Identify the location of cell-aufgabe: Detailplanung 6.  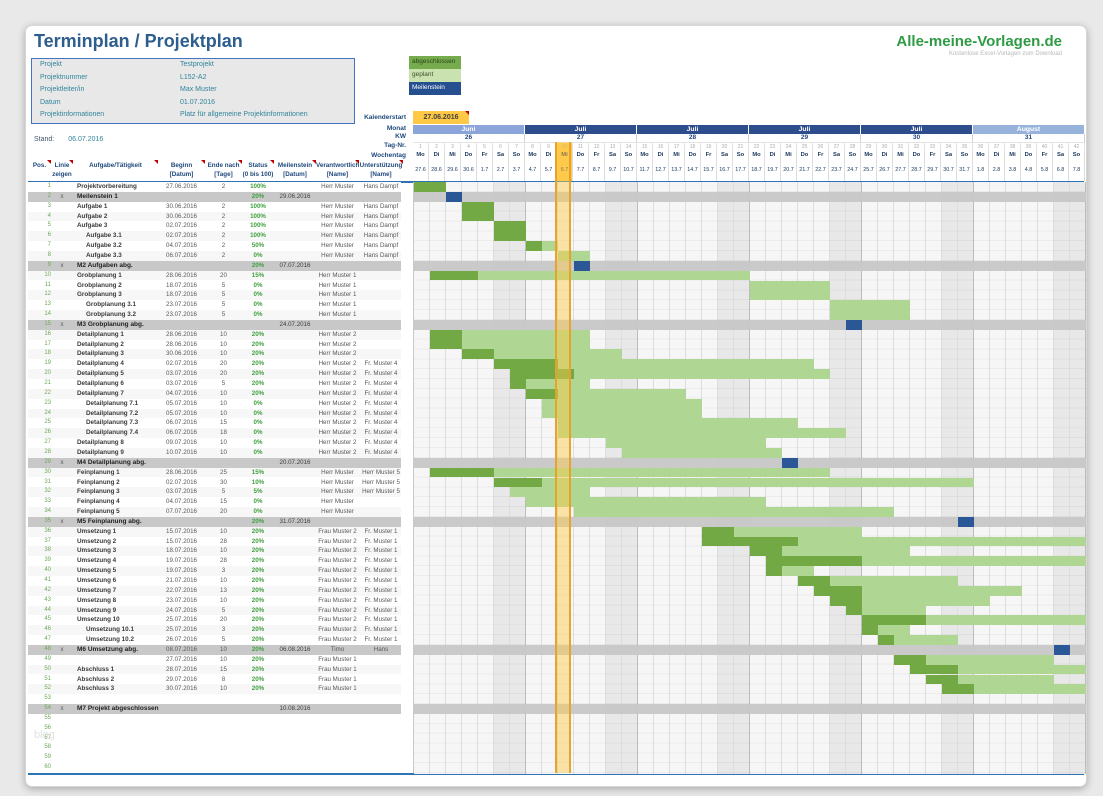
(100, 383).